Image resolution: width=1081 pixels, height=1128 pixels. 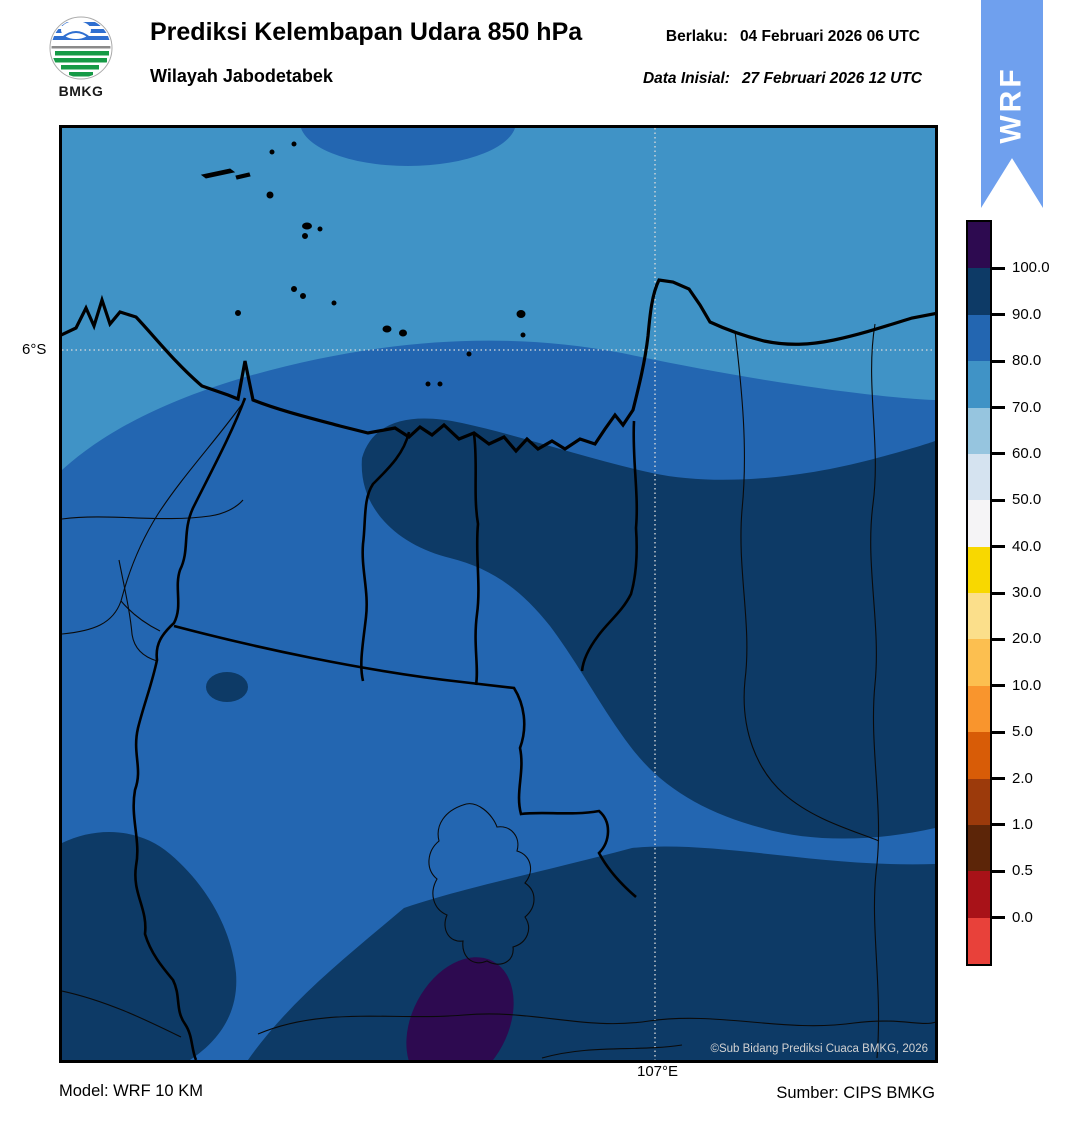 What do you see at coordinates (241, 76) in the screenshot?
I see `region-subtitle: Wilayah Jabodetabek` at bounding box center [241, 76].